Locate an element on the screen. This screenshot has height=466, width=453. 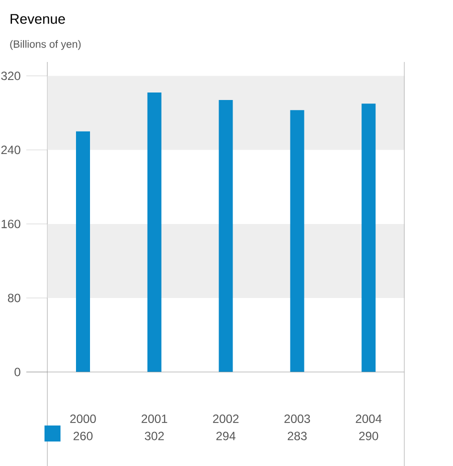
chart-title: Revenue is located at coordinates (37, 19).